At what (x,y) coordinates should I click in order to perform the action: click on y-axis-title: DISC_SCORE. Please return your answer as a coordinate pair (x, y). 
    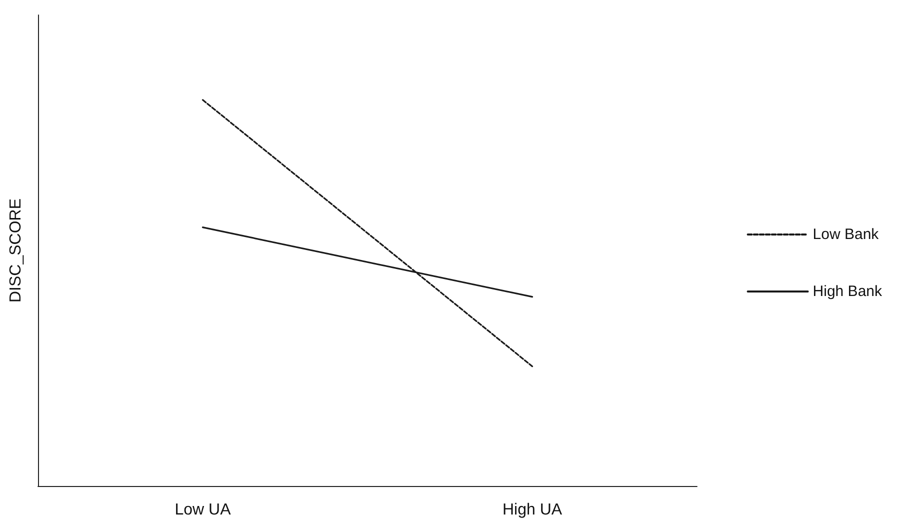
    Looking at the image, I should click on (16, 250).